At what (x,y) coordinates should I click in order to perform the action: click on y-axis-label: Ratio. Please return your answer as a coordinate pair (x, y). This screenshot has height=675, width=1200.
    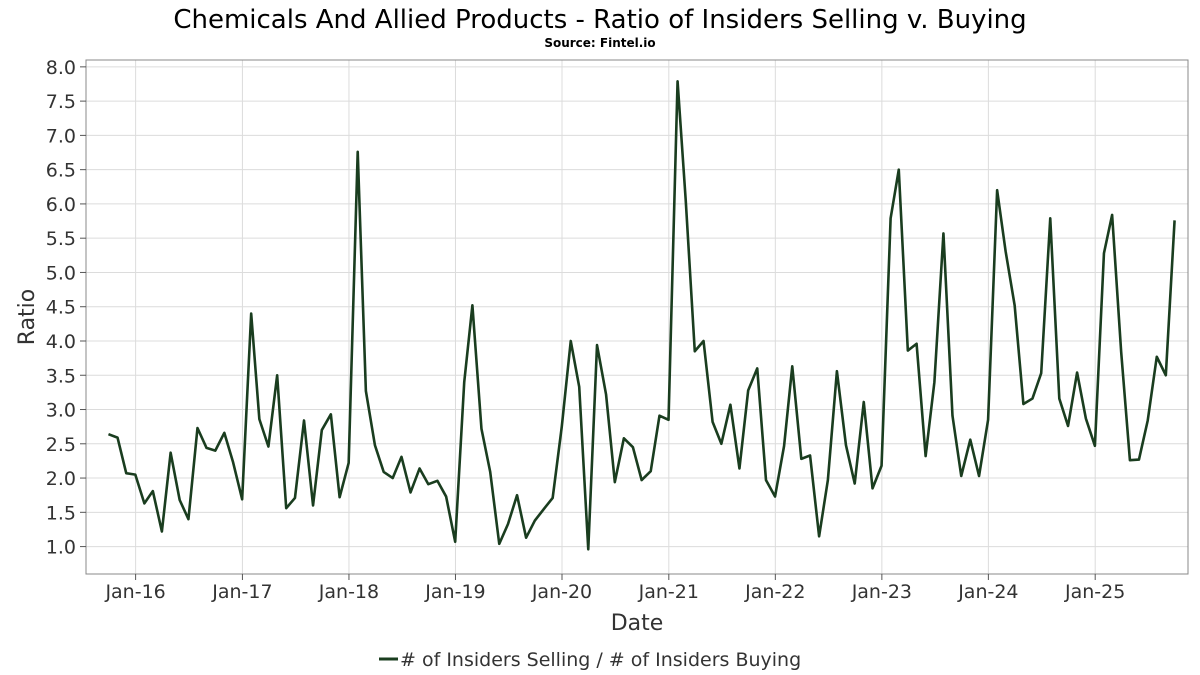
    Looking at the image, I should click on (27, 317).